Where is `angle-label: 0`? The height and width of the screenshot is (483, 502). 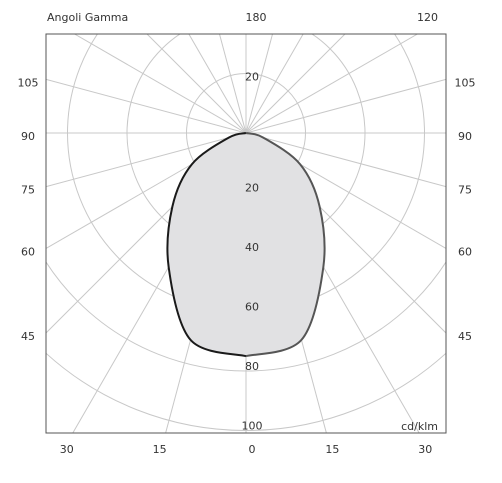
angle-label: 0 is located at coordinates (252, 449).